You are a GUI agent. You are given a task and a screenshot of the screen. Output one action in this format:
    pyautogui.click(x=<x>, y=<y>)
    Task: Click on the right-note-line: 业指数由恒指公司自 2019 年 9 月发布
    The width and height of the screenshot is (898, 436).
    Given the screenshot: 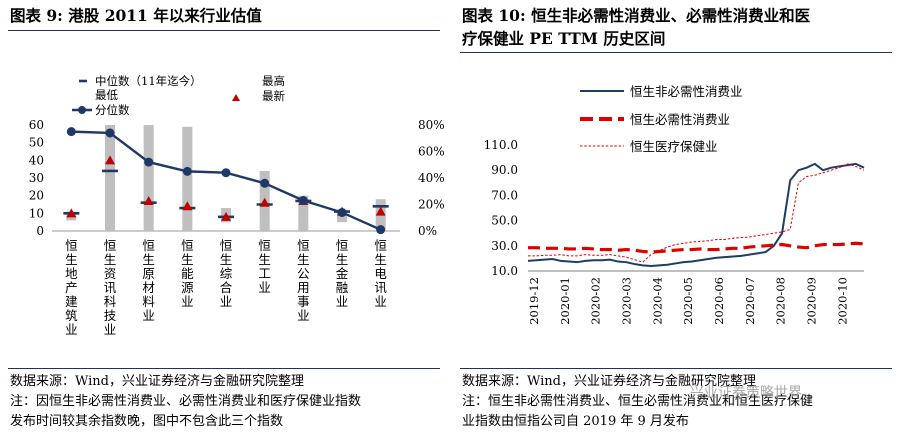 What is the action you would take?
    pyautogui.click(x=575, y=421)
    